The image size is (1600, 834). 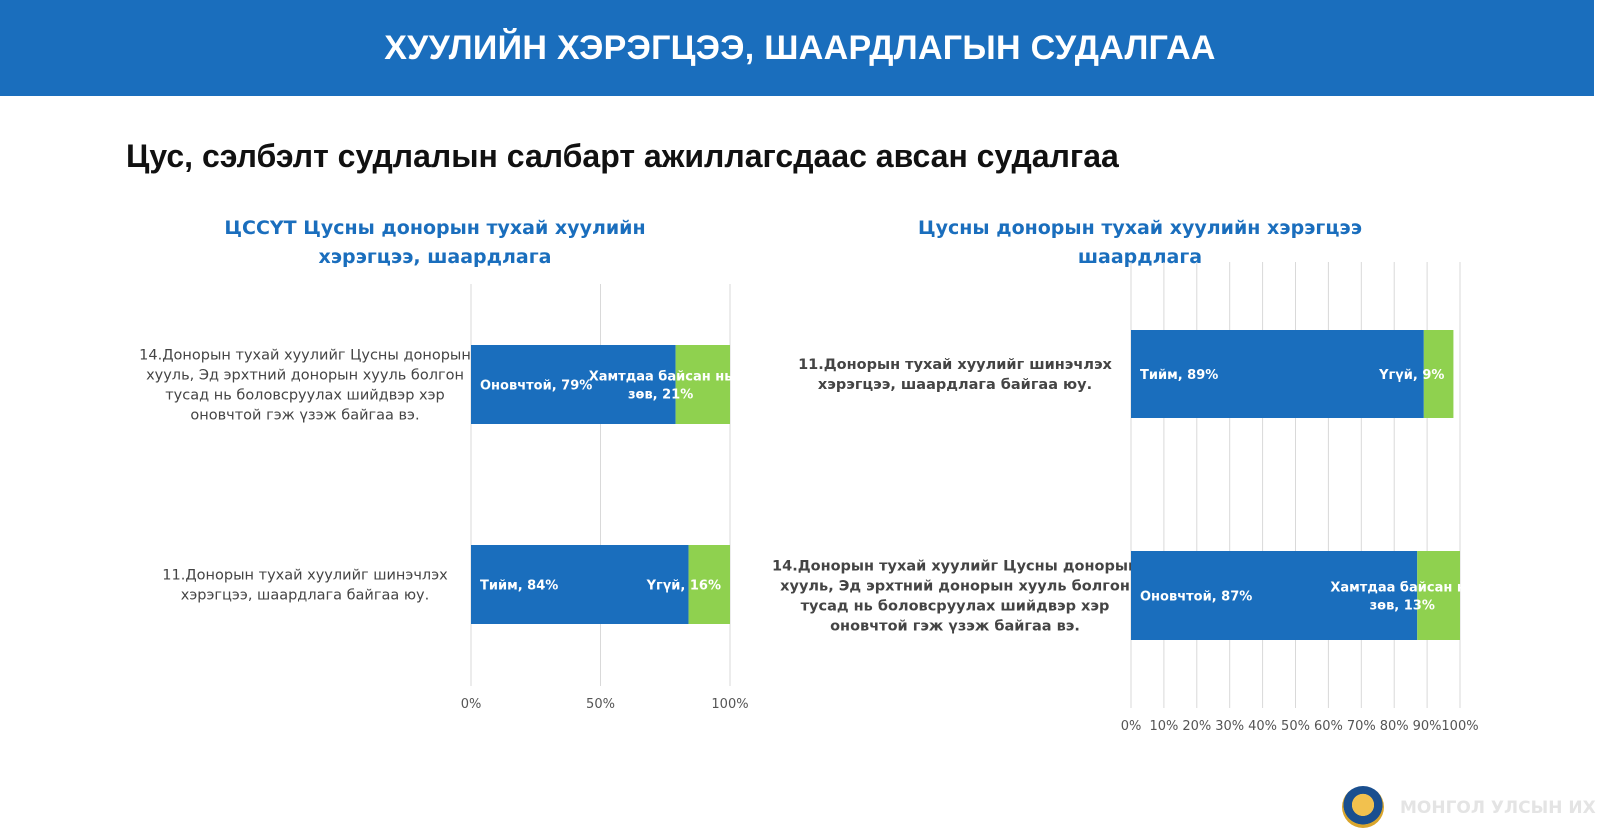 I want to click on data-label: Хамтдаа байсан нь зөв, 13%, so click(x=1402, y=597).